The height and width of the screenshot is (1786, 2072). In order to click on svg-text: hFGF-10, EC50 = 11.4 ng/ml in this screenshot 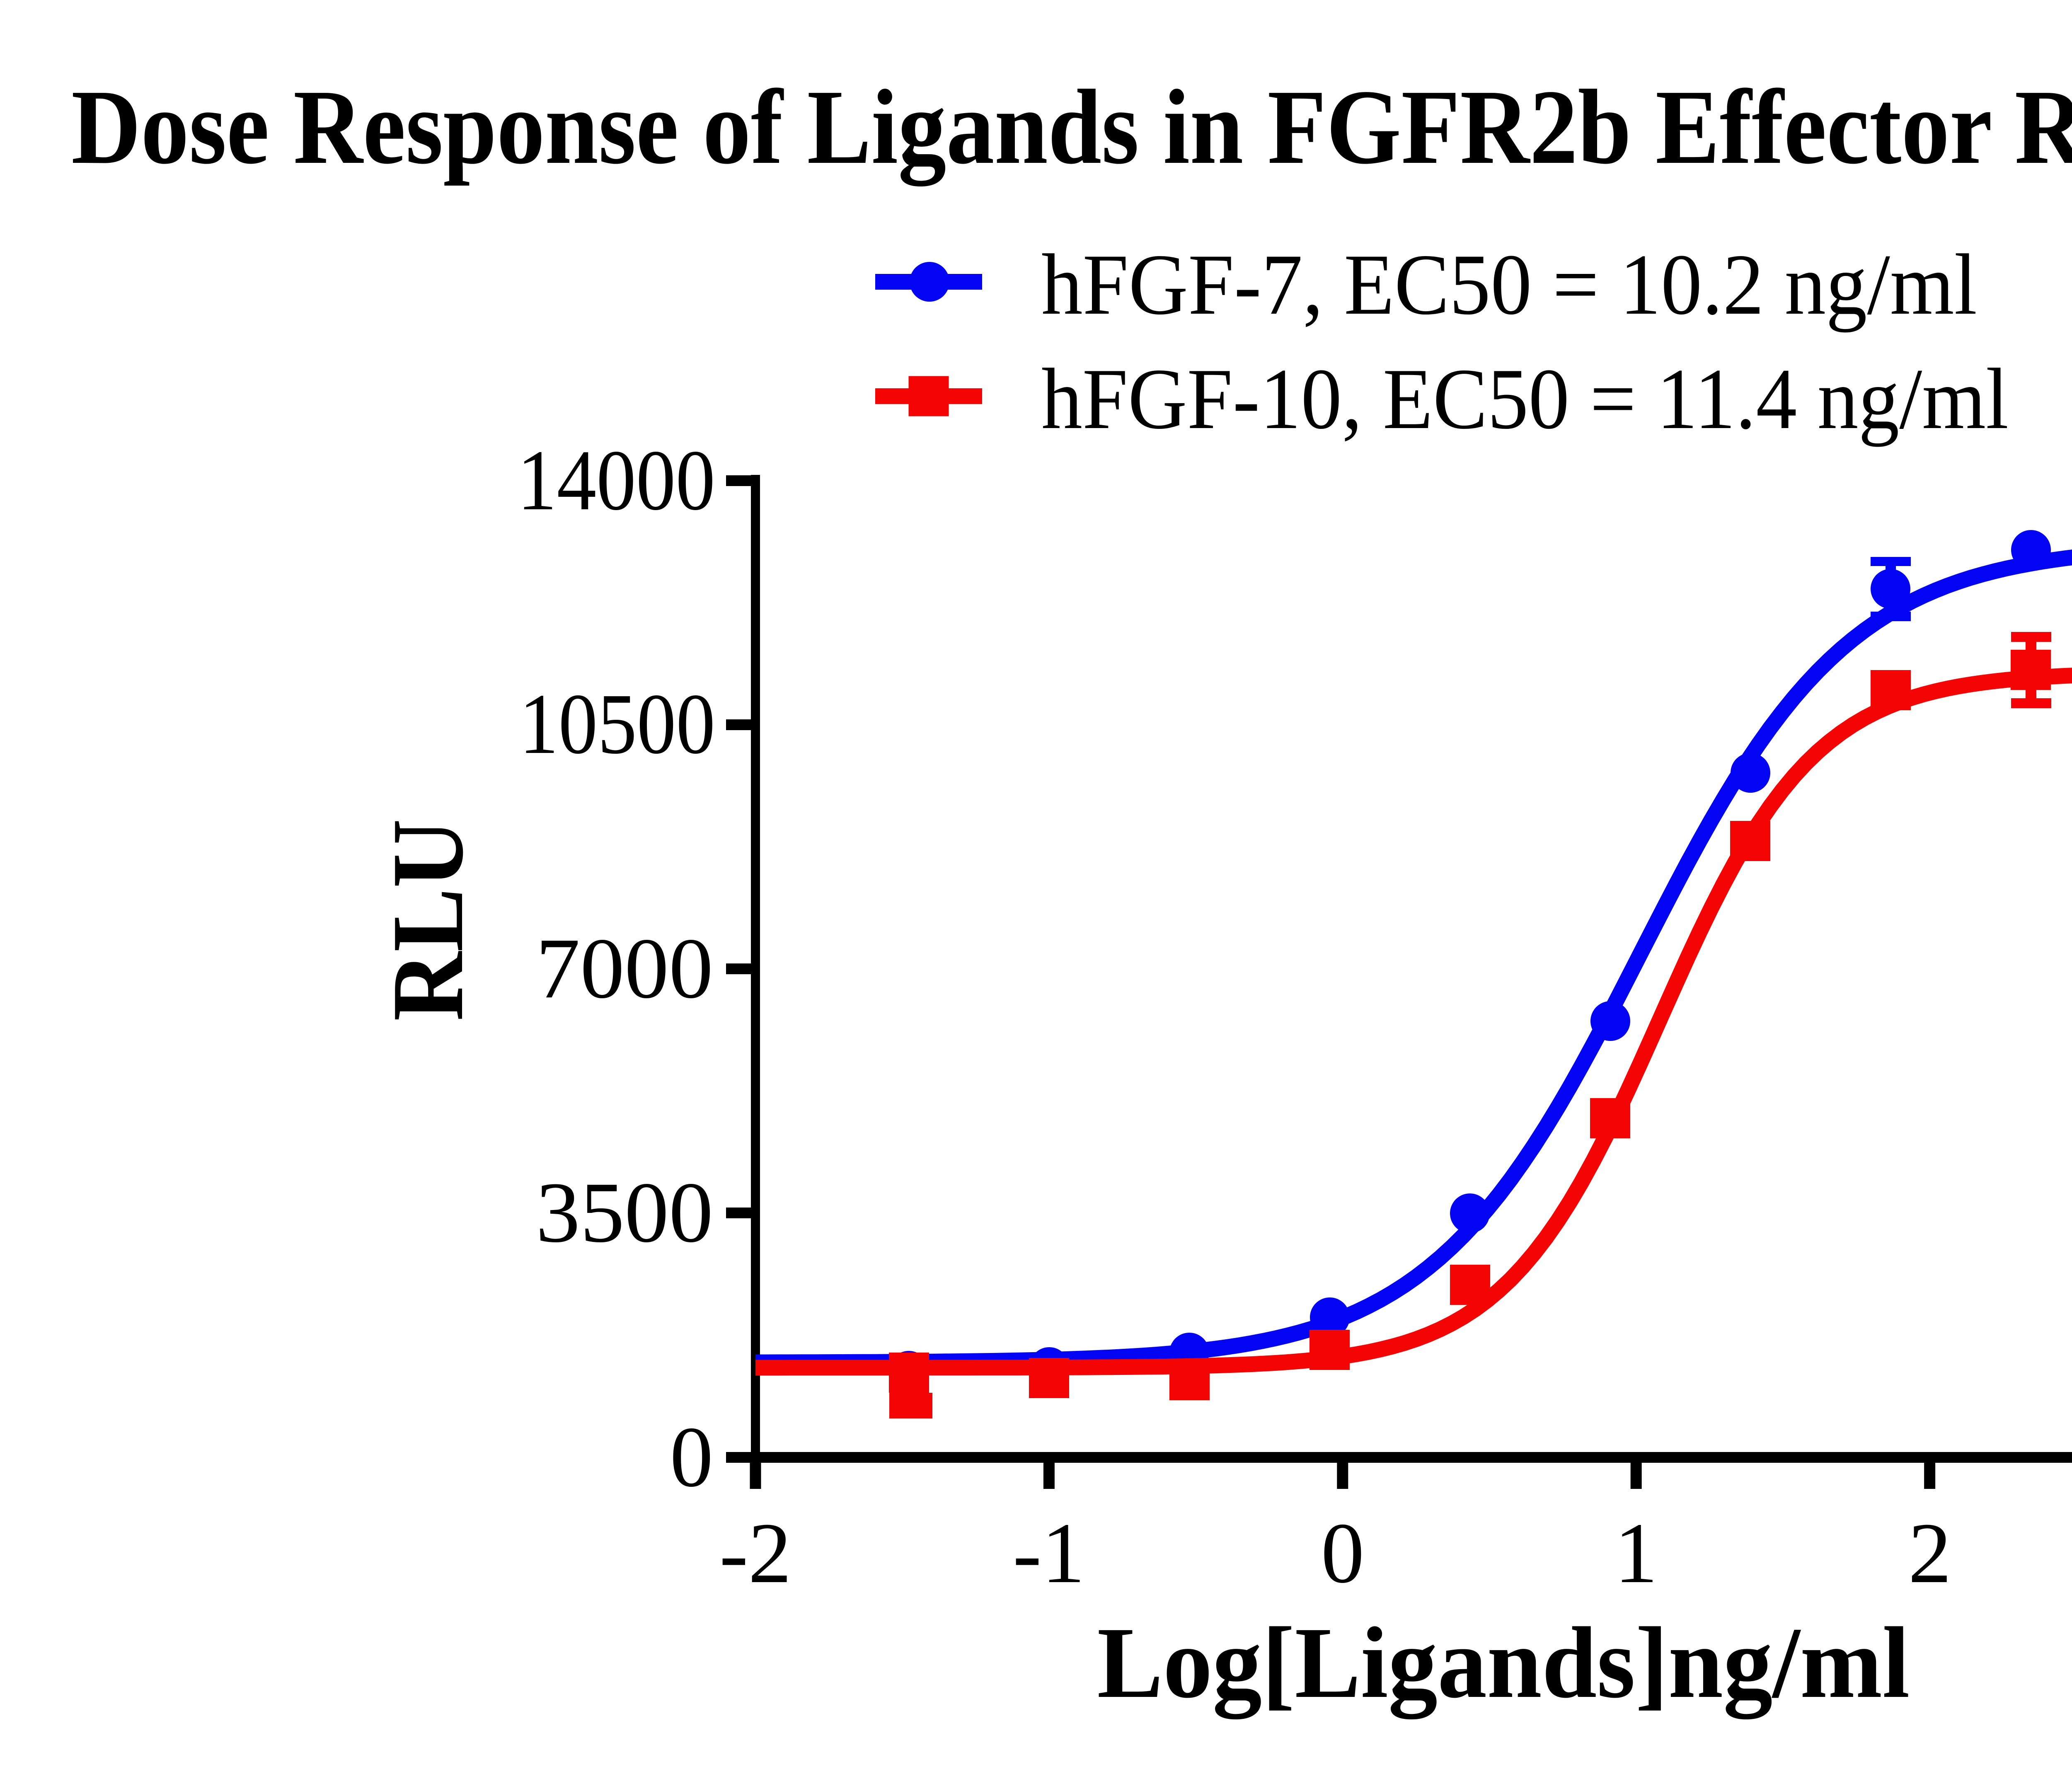, I will do `click(1525, 399)`.